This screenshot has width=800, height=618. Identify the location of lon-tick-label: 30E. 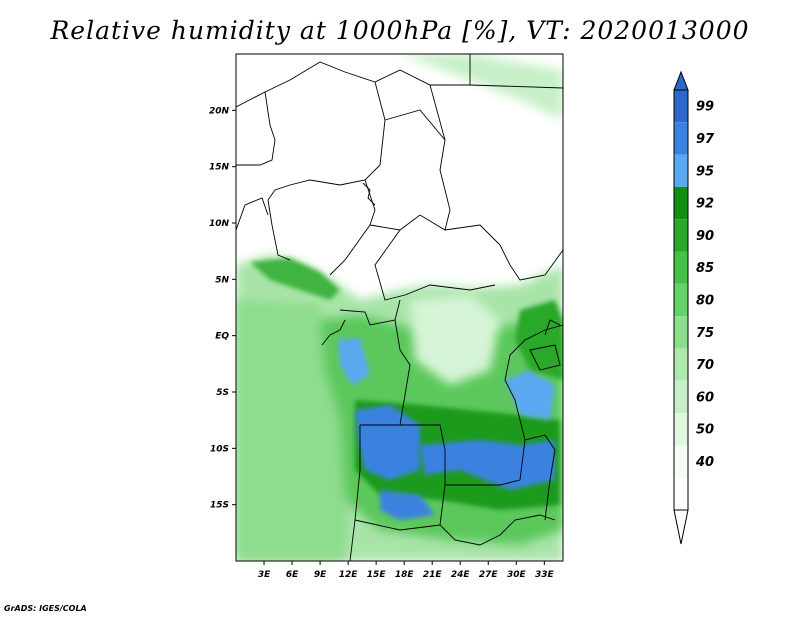
(517, 575).